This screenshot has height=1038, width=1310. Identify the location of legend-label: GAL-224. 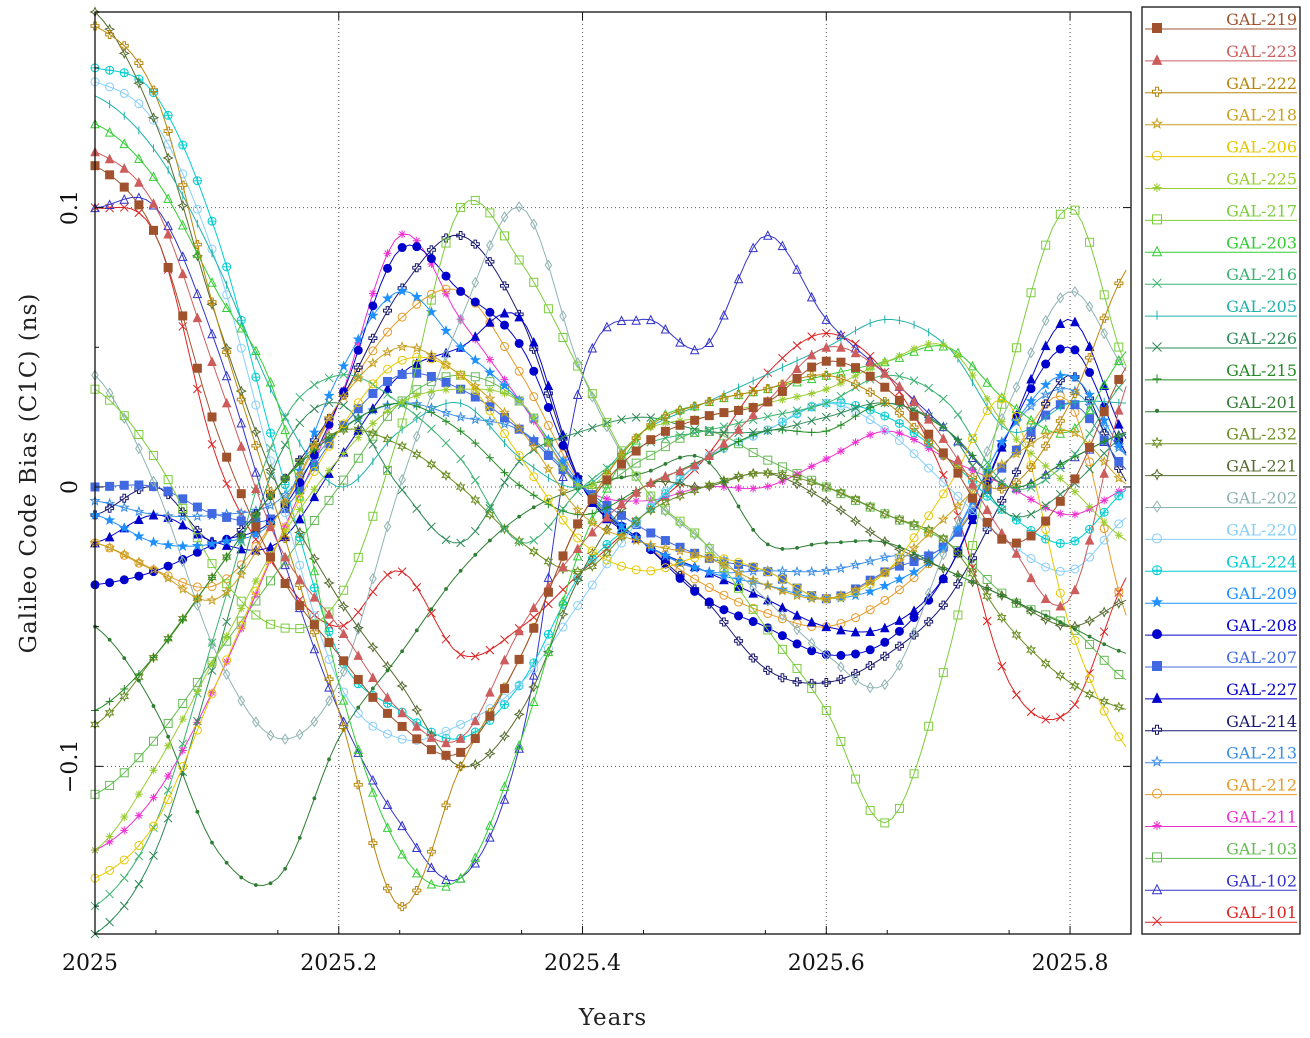
(1261, 561).